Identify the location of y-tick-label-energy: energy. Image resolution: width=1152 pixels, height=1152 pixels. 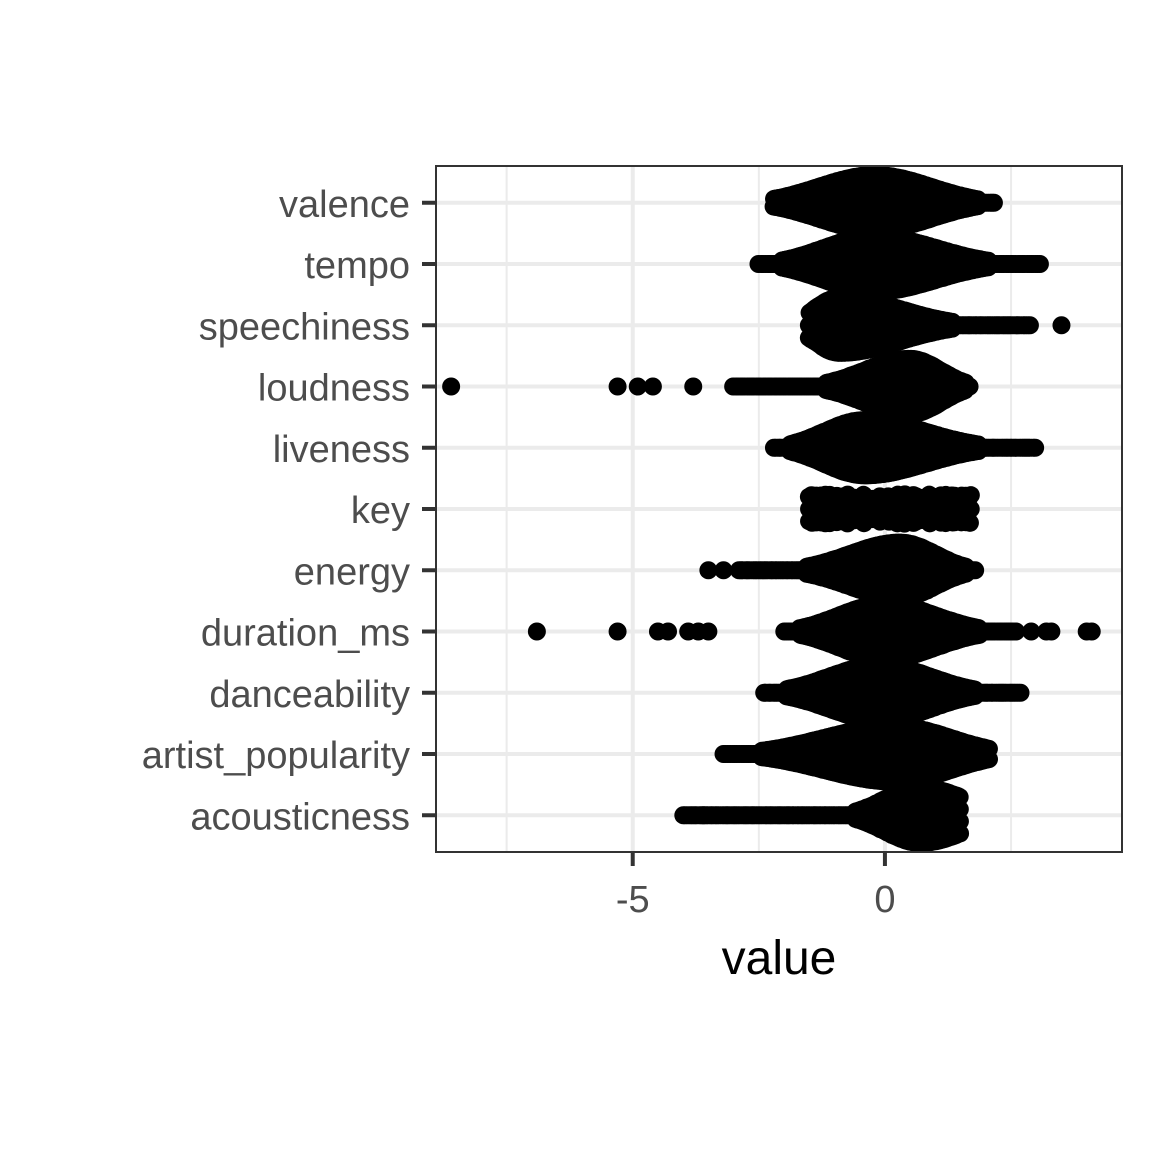
(352, 572).